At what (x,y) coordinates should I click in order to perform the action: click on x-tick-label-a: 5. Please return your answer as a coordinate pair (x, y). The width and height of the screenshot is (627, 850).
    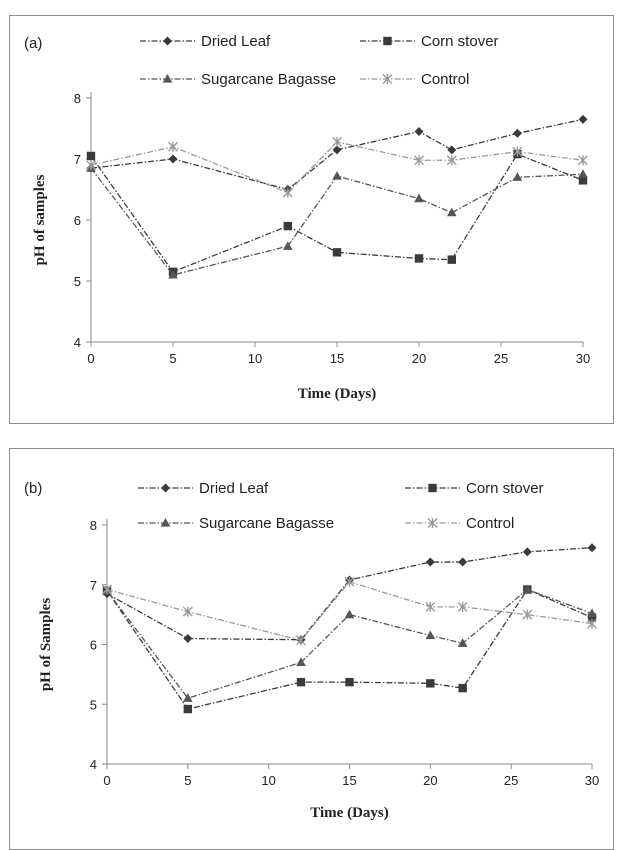
    Looking at the image, I should click on (172, 358).